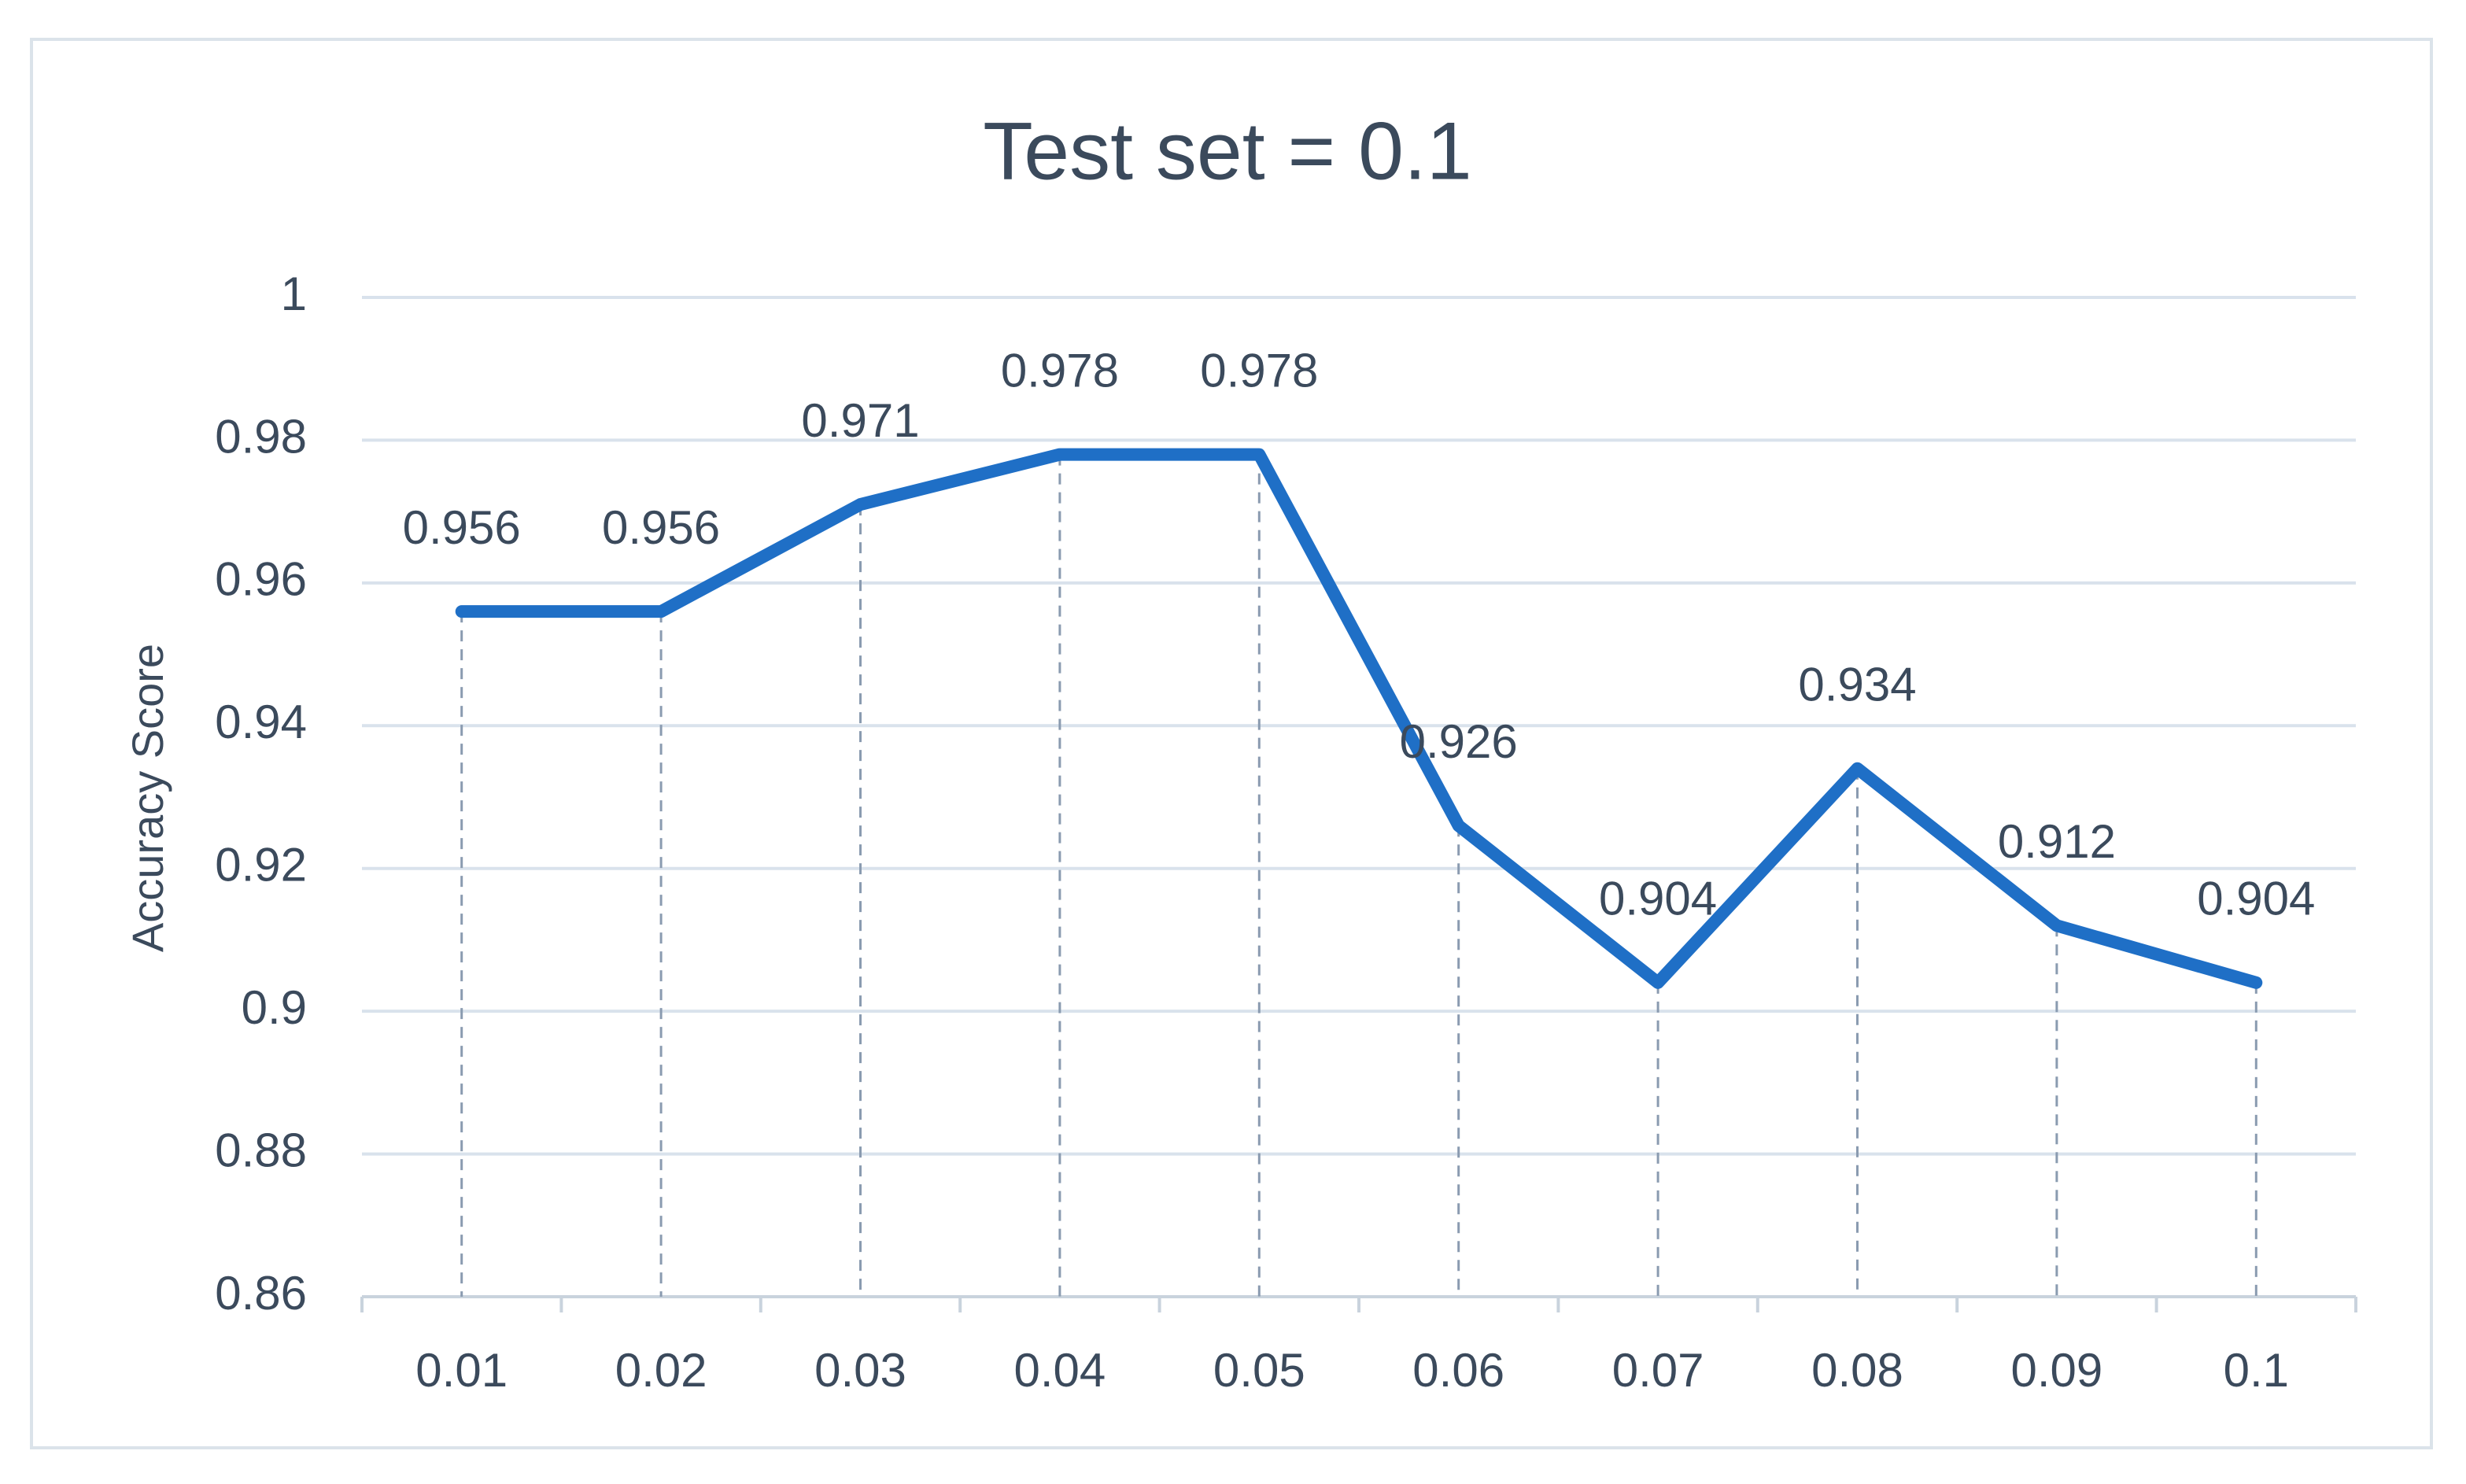 Image resolution: width=2466 pixels, height=1484 pixels. I want to click on y-tick-label: 0.96, so click(261, 579).